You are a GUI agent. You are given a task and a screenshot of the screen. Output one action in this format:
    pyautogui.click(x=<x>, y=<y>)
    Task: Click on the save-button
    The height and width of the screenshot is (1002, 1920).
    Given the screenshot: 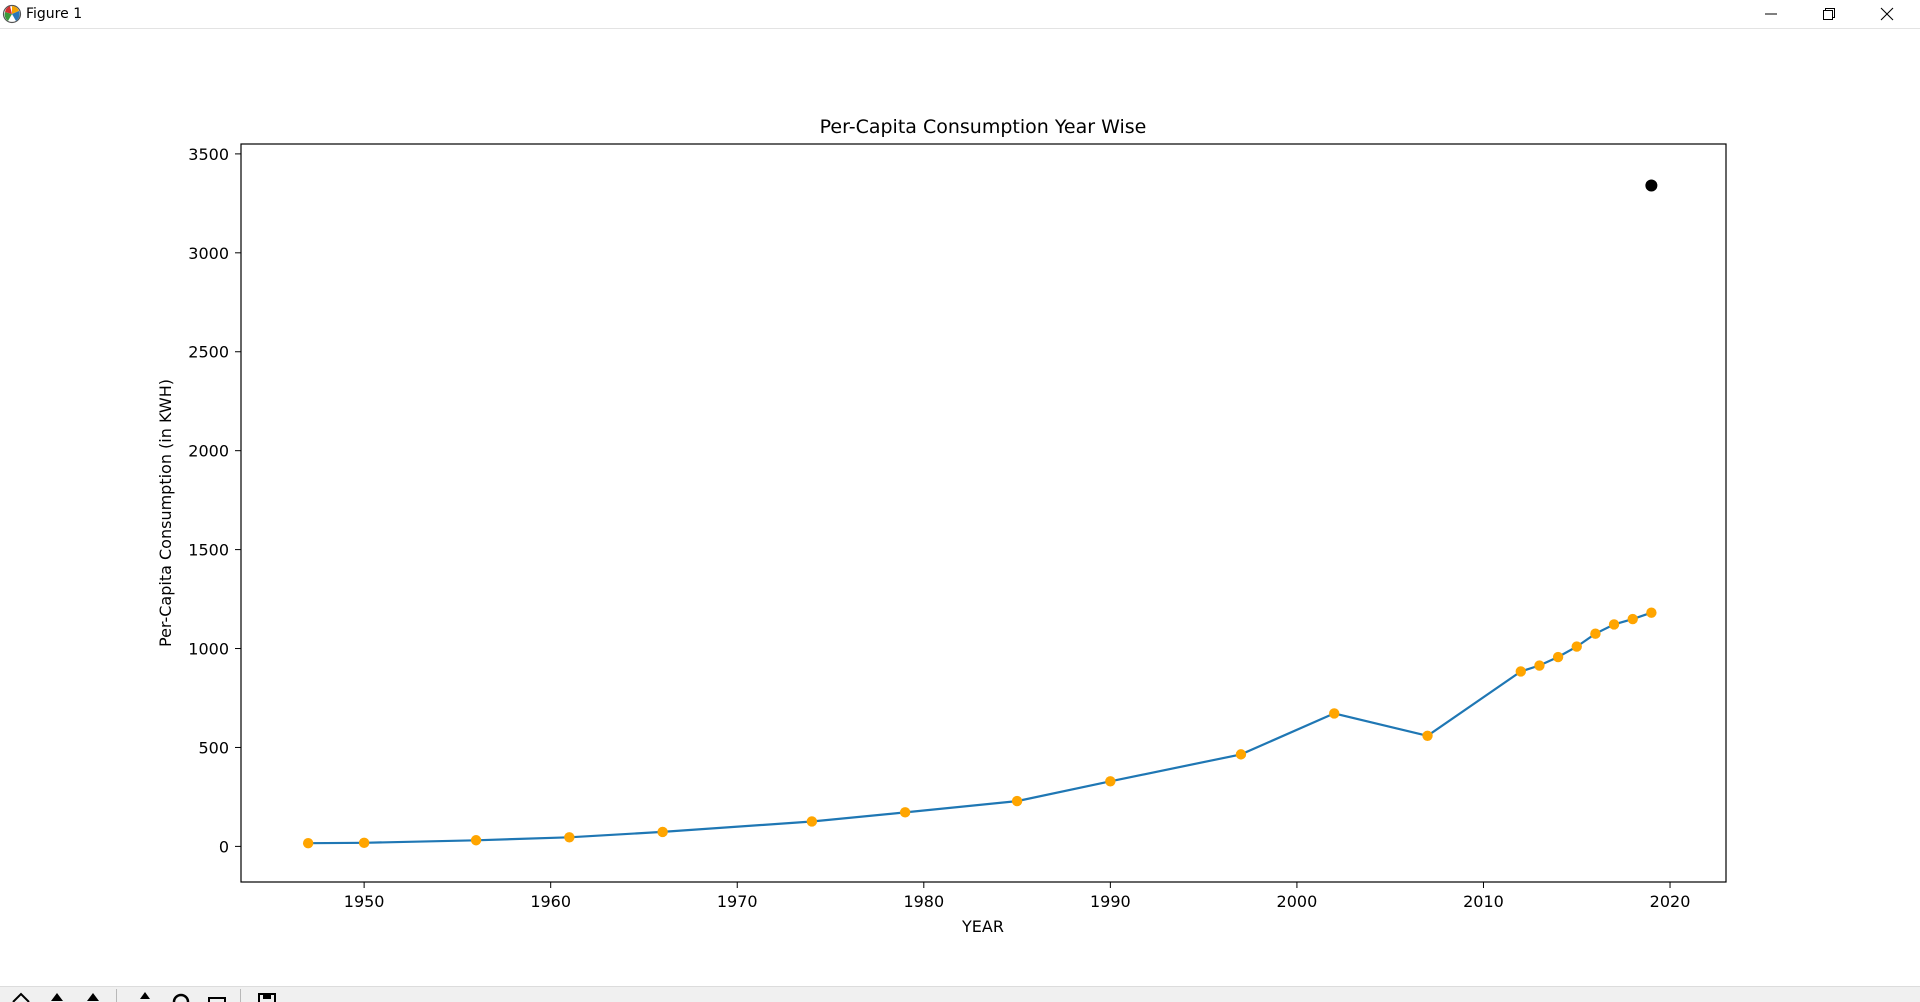 What is the action you would take?
    pyautogui.click(x=267, y=995)
    